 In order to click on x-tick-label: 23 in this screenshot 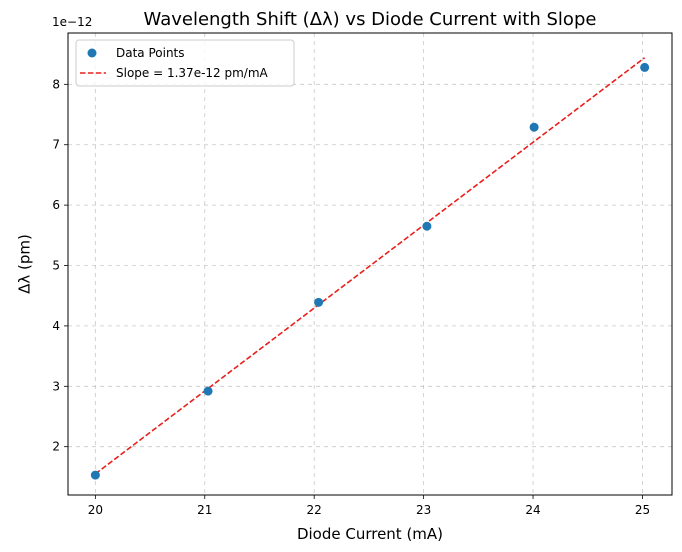, I will do `click(423, 510)`.